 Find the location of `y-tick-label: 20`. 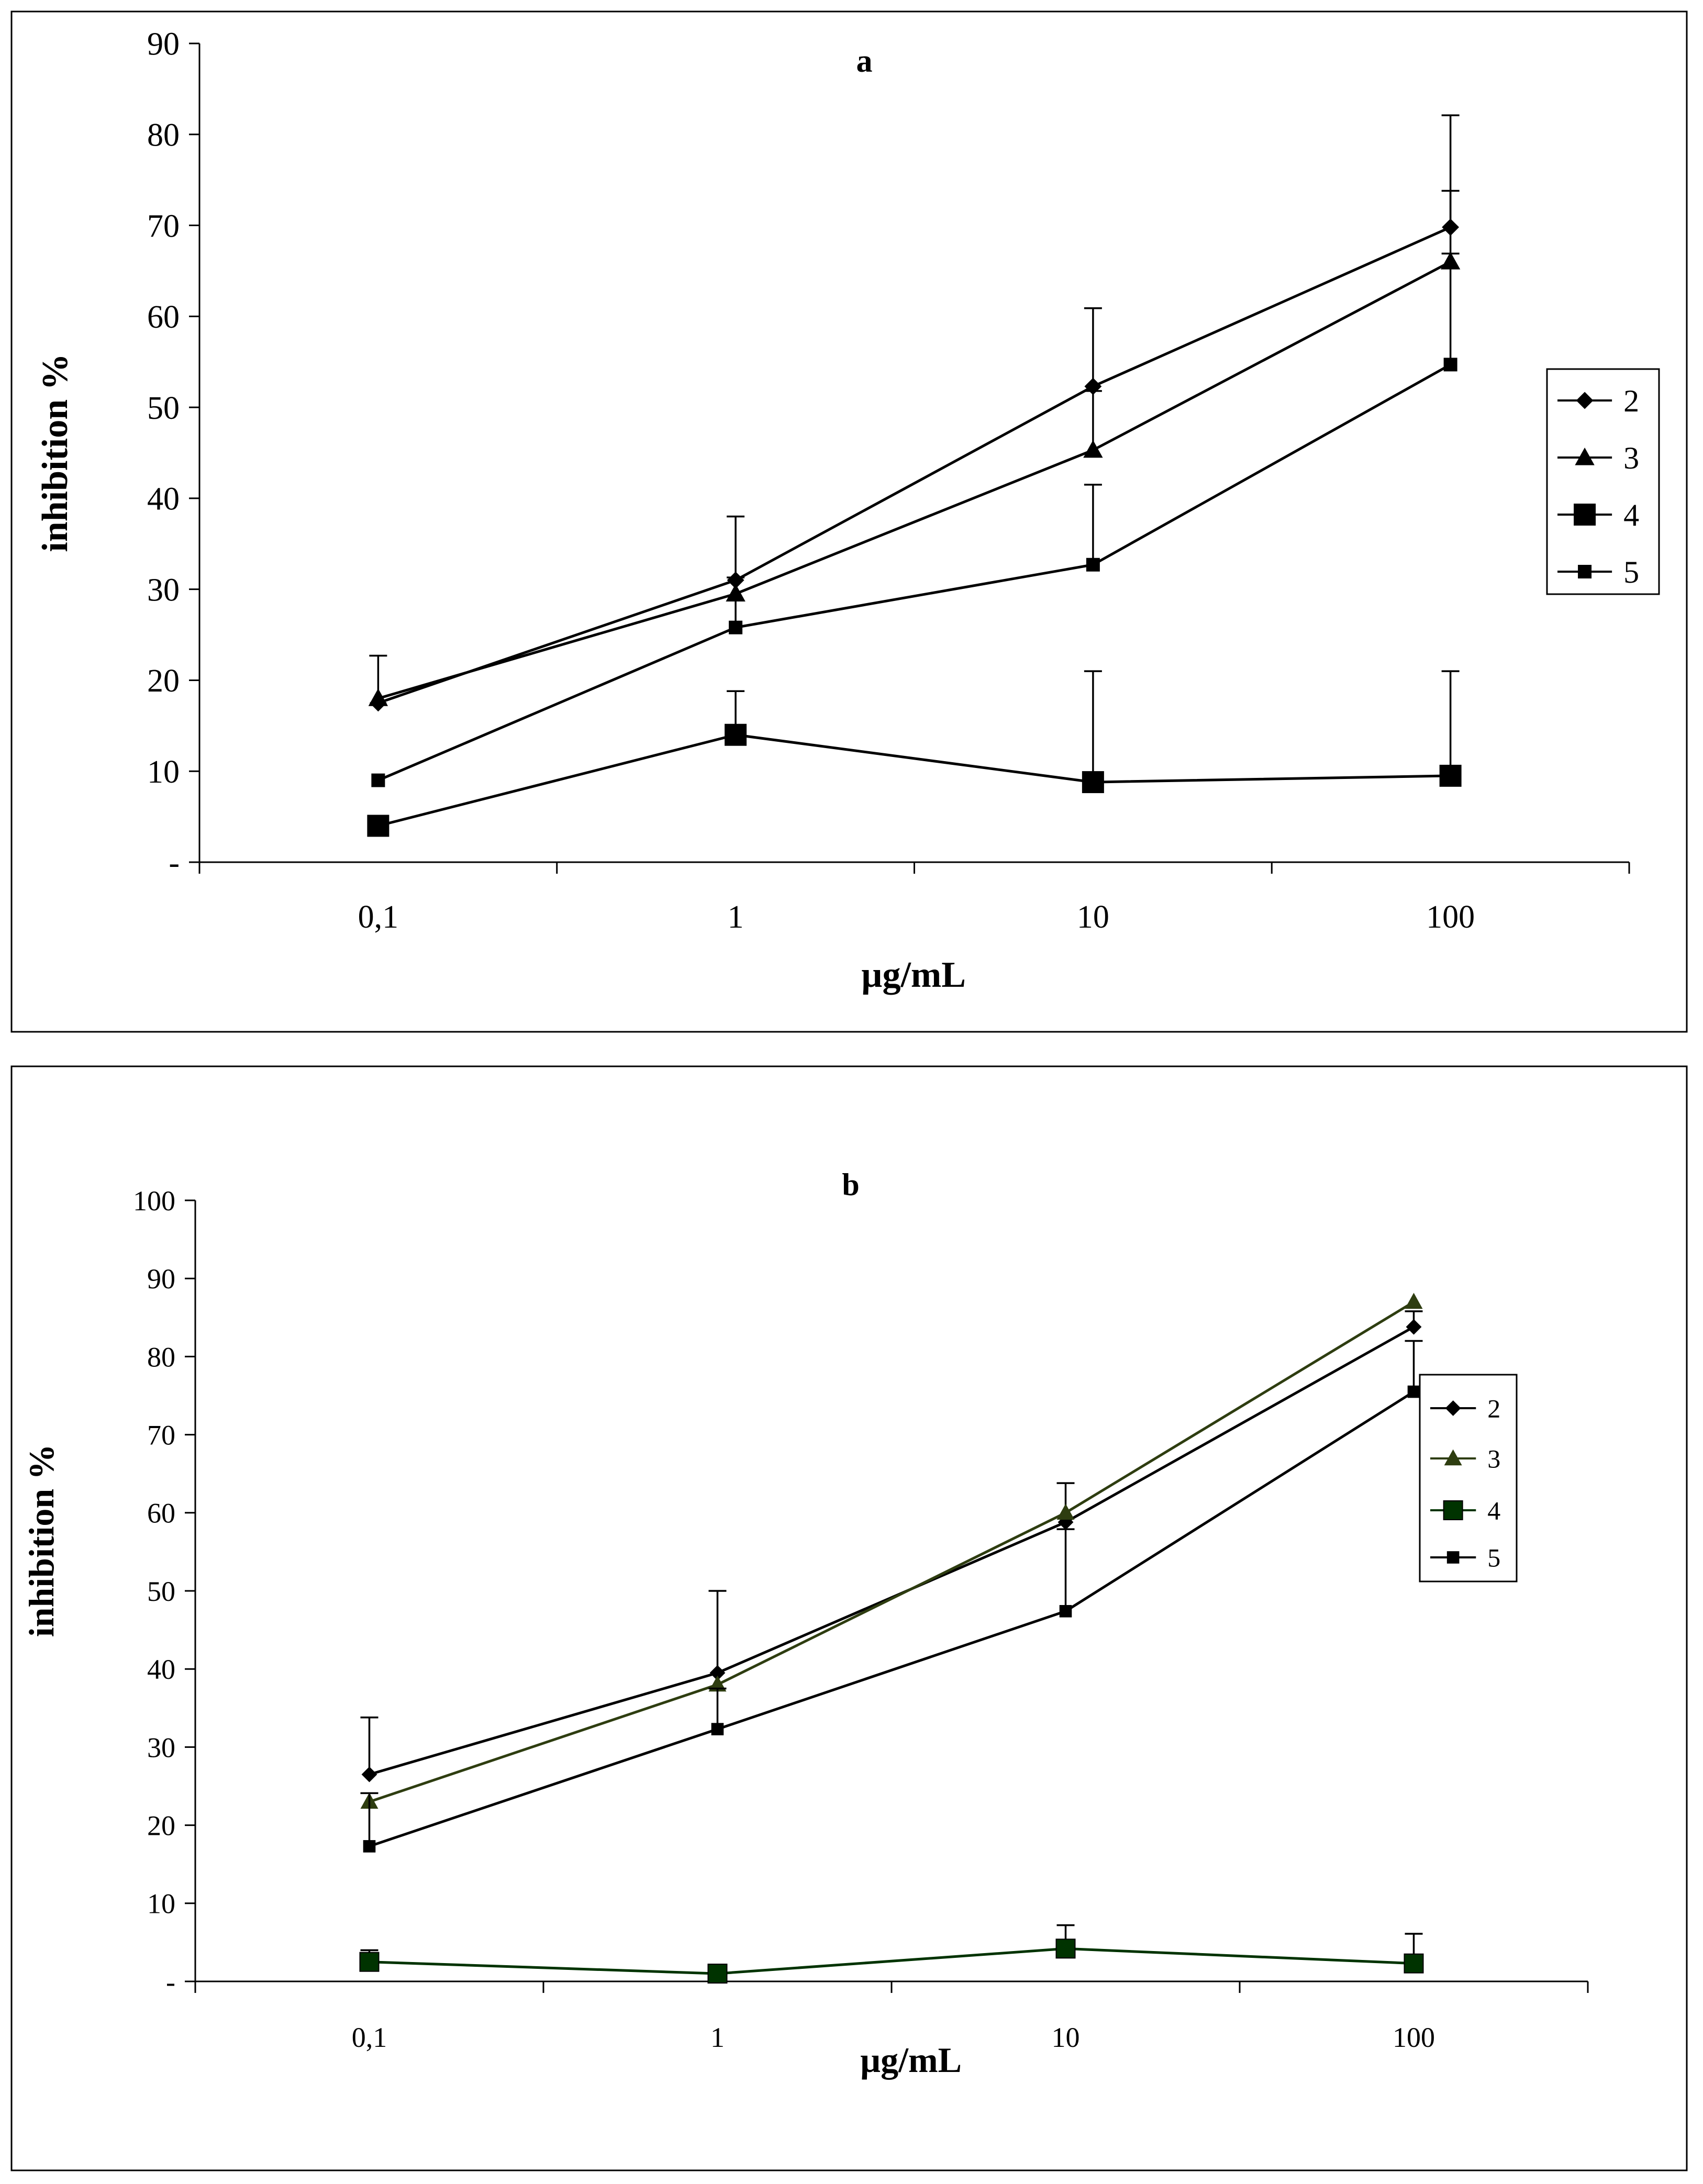

y-tick-label: 20 is located at coordinates (161, 1826).